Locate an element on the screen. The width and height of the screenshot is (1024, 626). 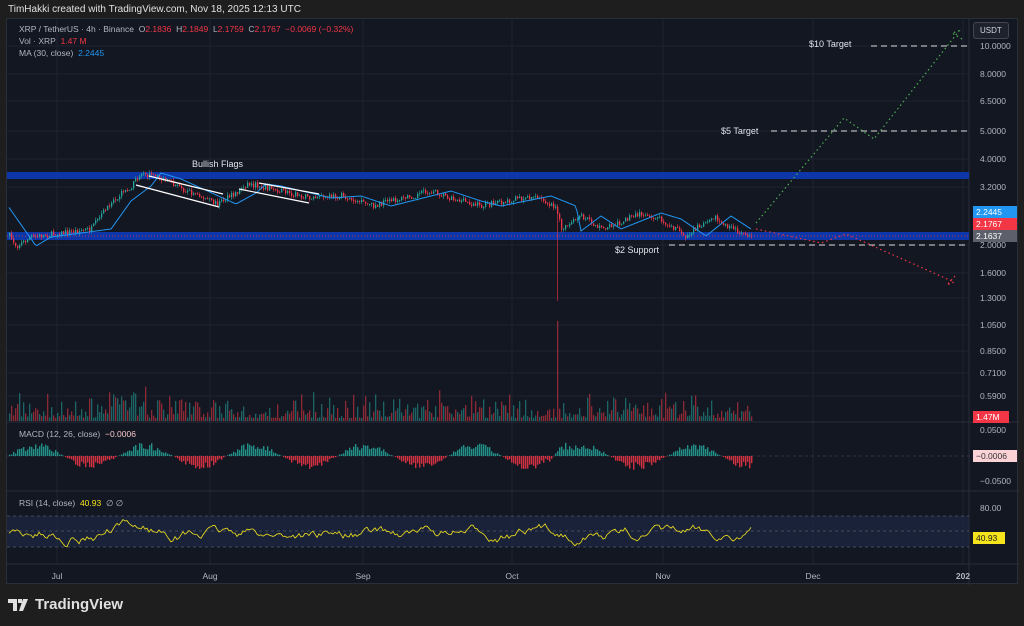
rsi-tag: 40.93 is located at coordinates (989, 538).